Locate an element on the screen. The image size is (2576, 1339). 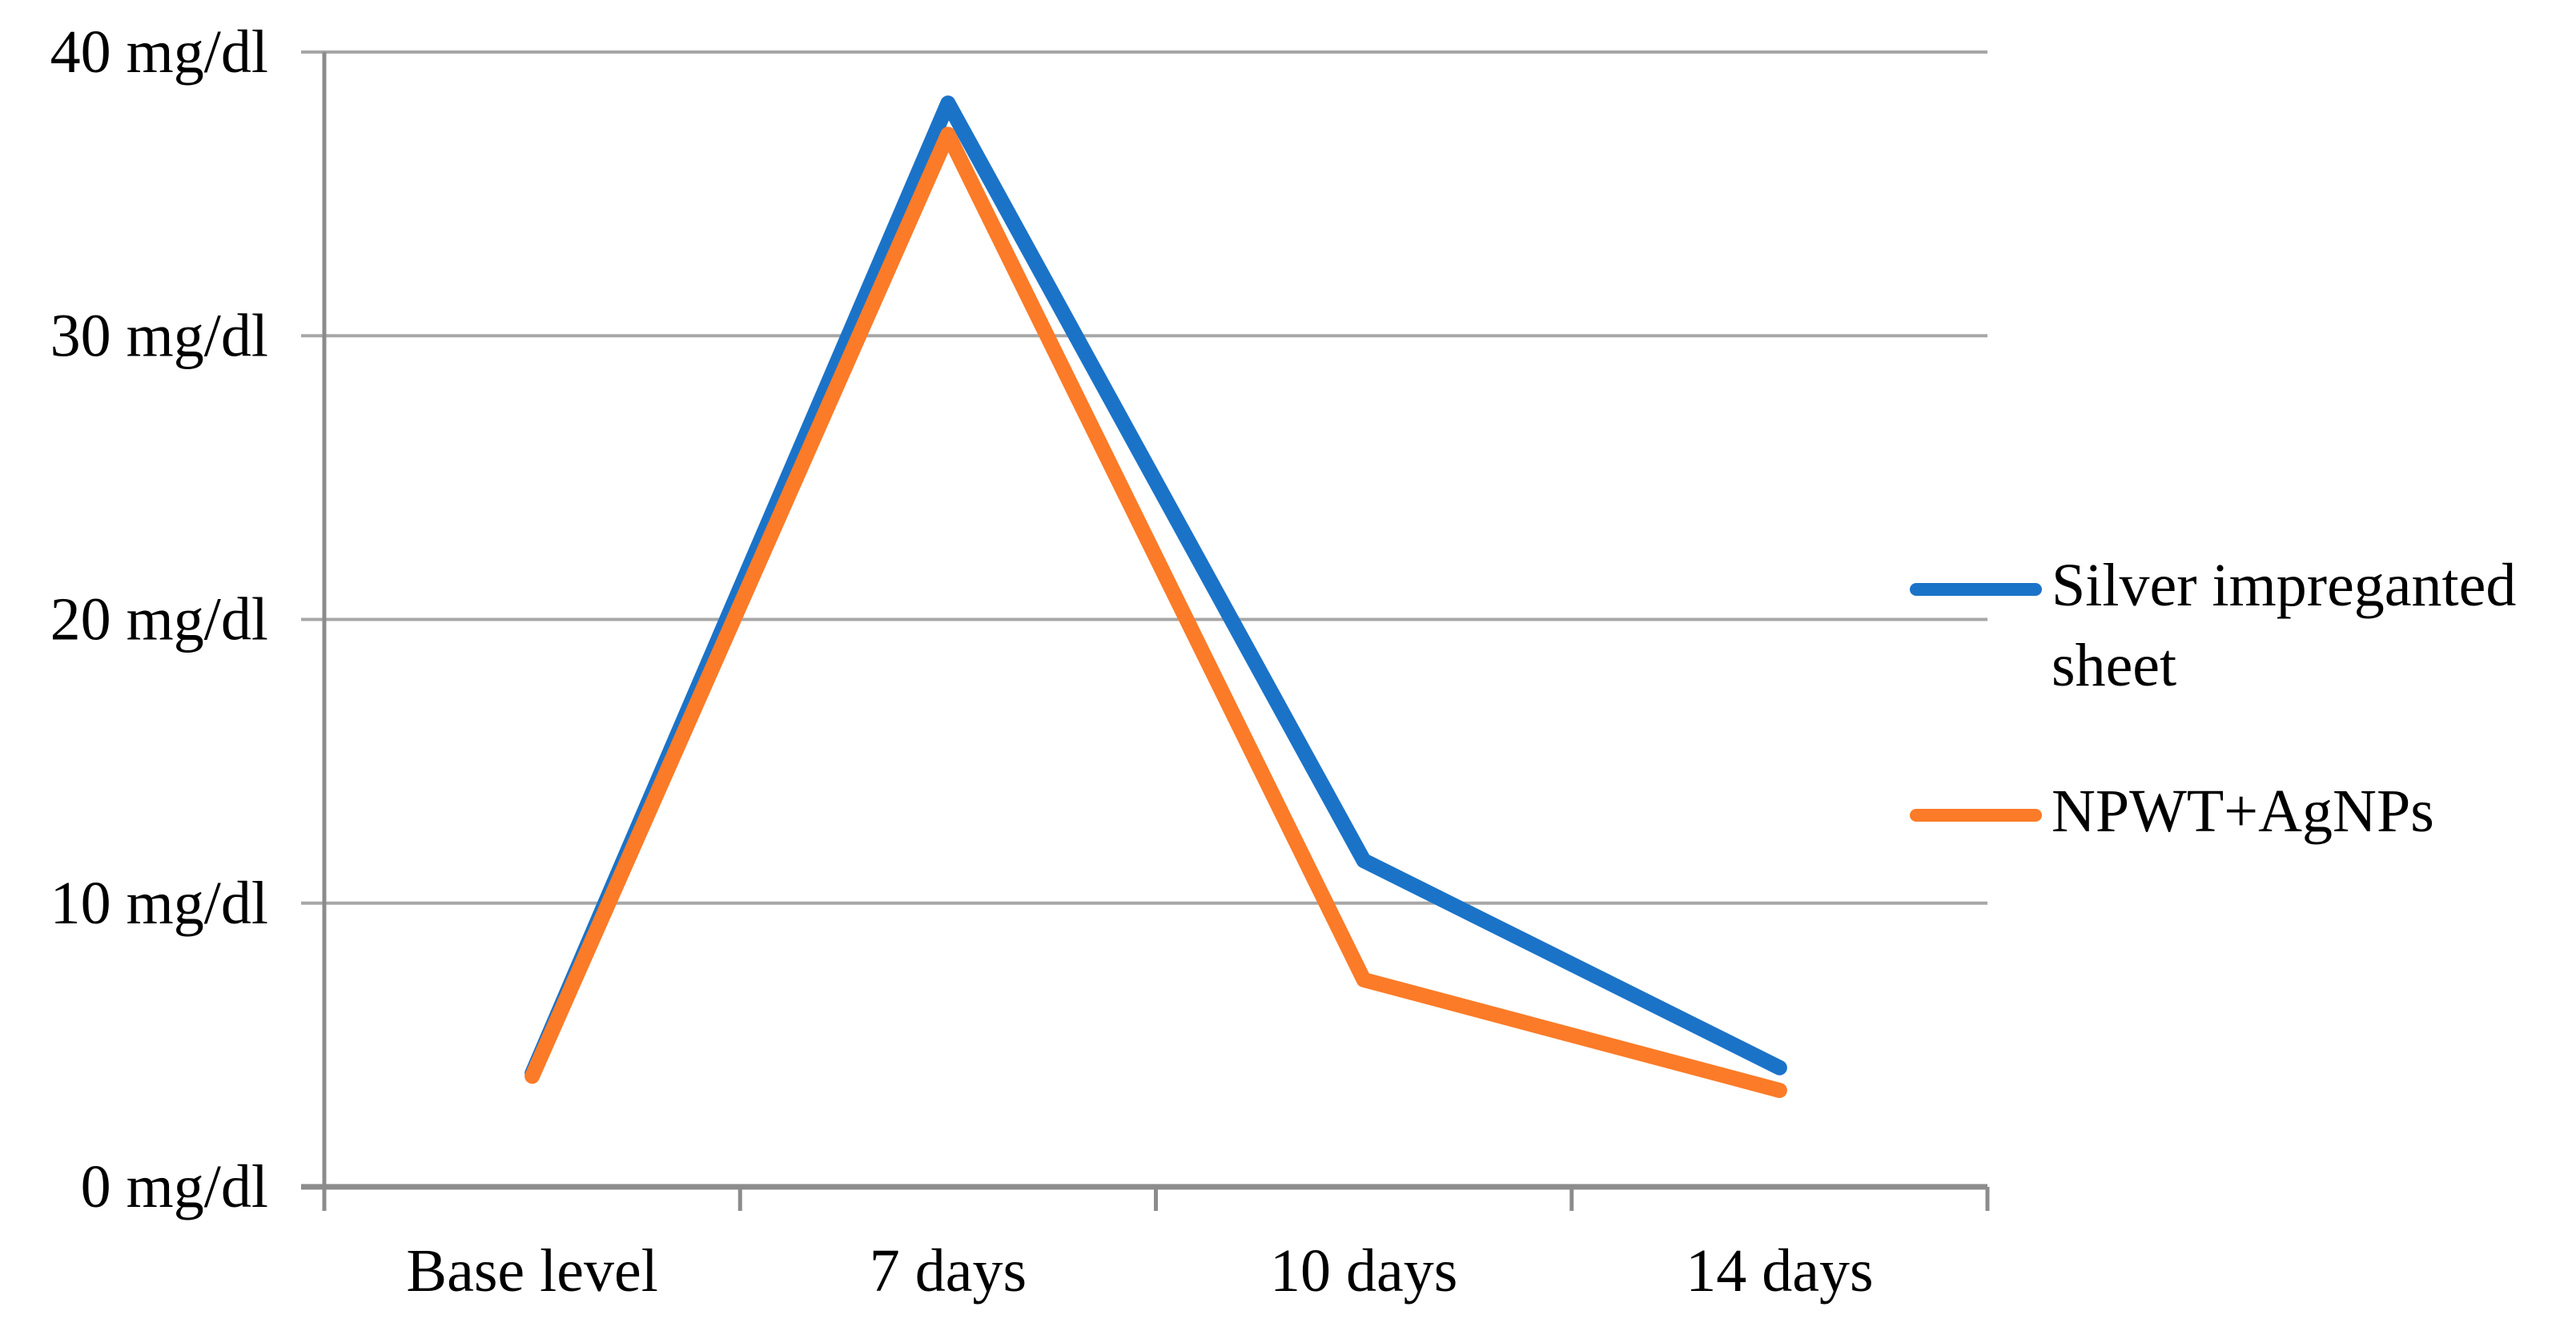
x-category-label-10-days: 10 days is located at coordinates (1363, 1271).